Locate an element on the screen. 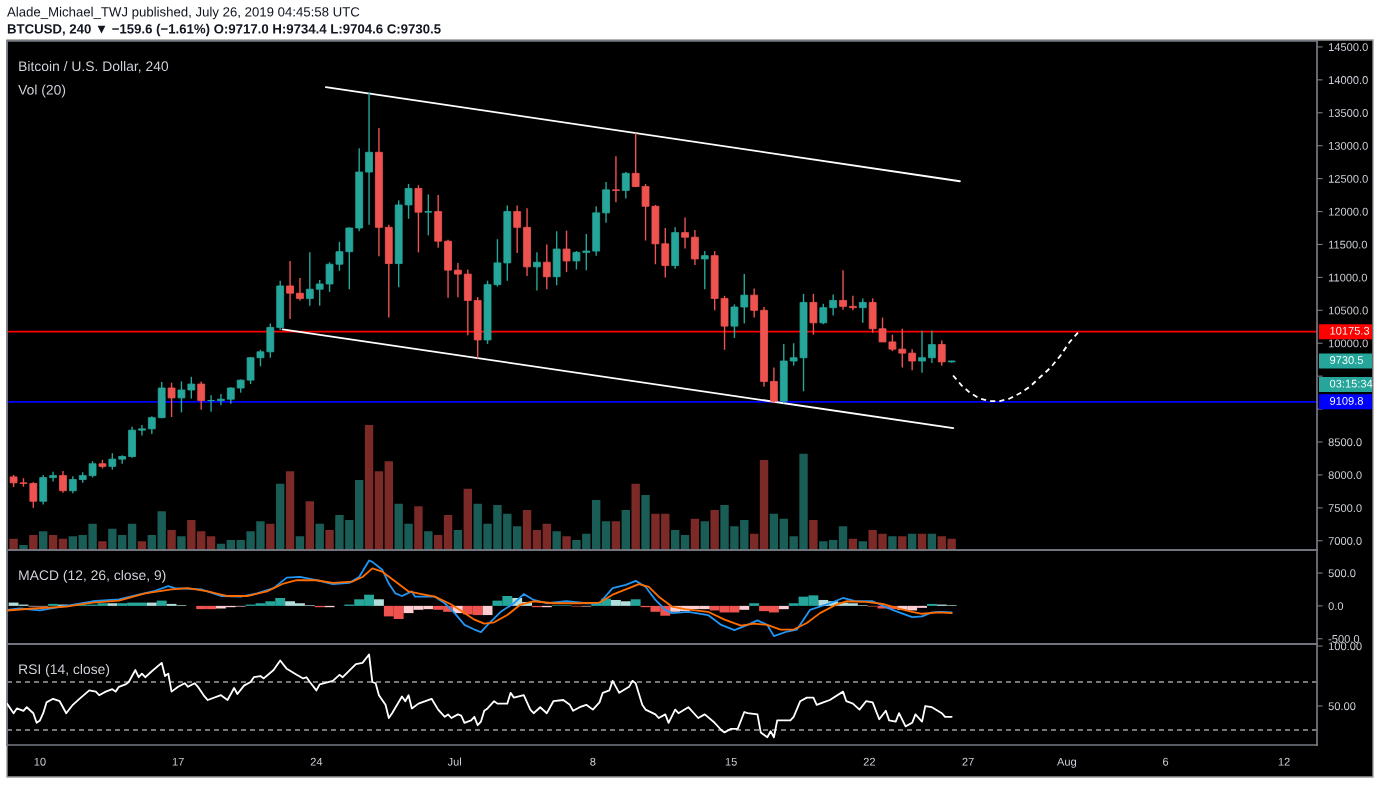 The image size is (1380, 810). text: Alade_Michael_TWJ published, July 26, 2019 04:45:58 UTC is located at coordinates (183, 13).